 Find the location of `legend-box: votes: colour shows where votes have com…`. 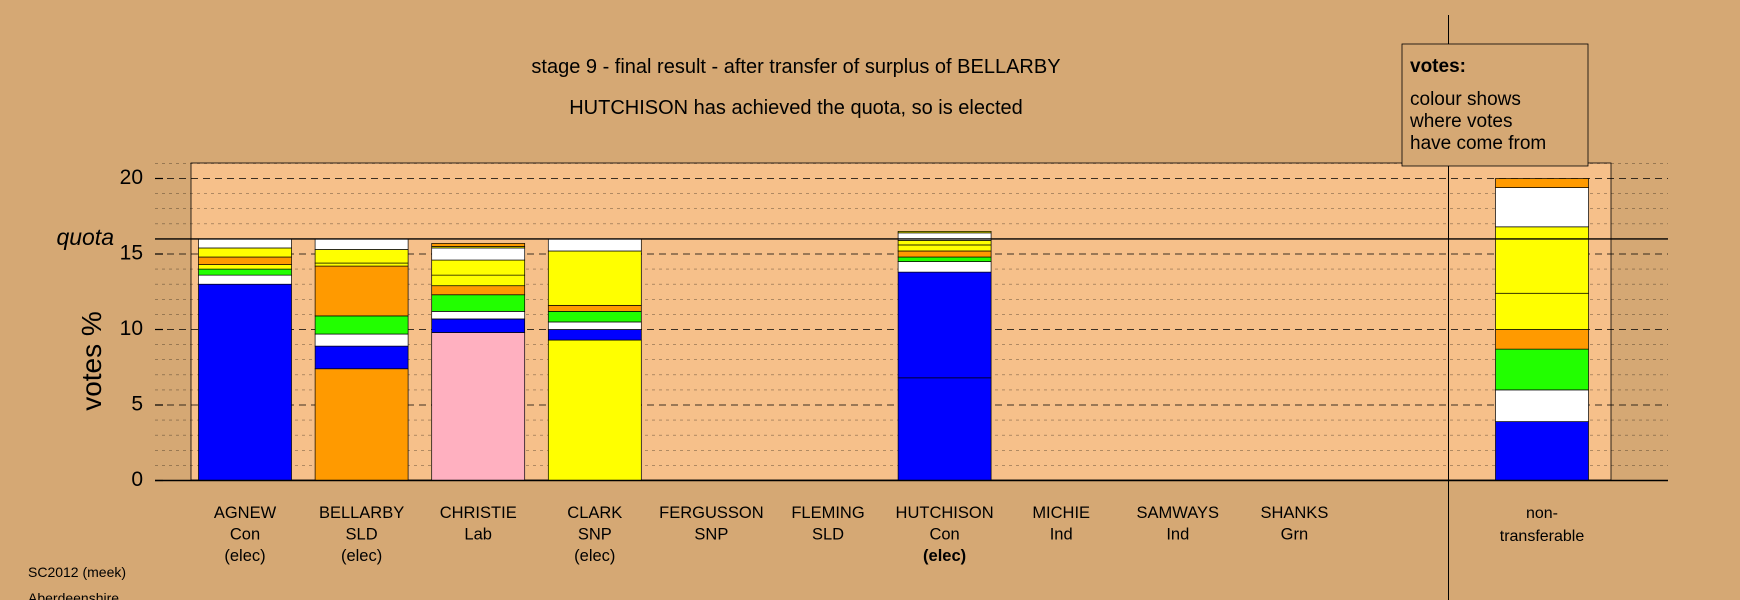

legend-box: votes: colour shows where votes have com… is located at coordinates (1495, 105).